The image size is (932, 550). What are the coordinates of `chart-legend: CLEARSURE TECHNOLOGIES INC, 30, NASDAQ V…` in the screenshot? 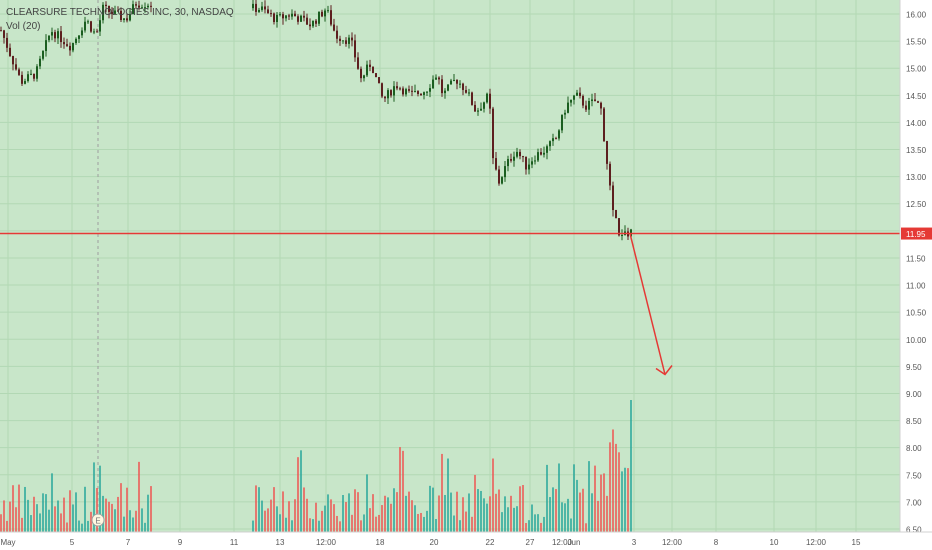 It's located at (120, 20).